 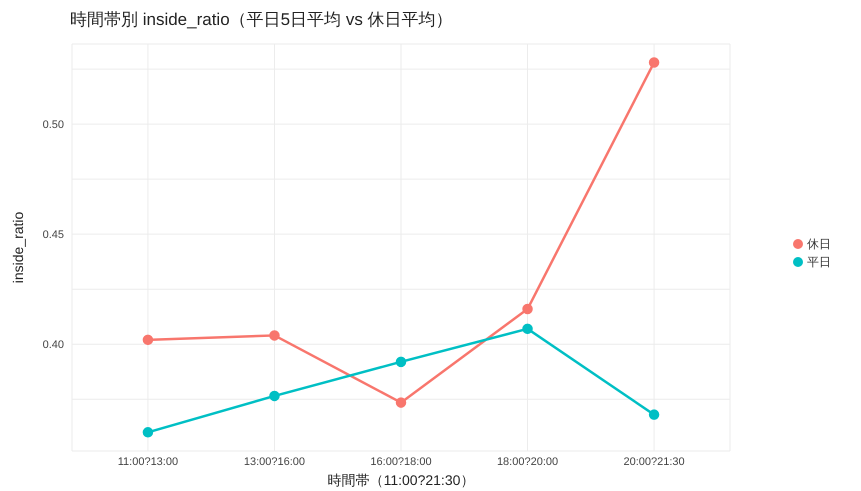 I want to click on legend-label: 平日, so click(x=819, y=262).